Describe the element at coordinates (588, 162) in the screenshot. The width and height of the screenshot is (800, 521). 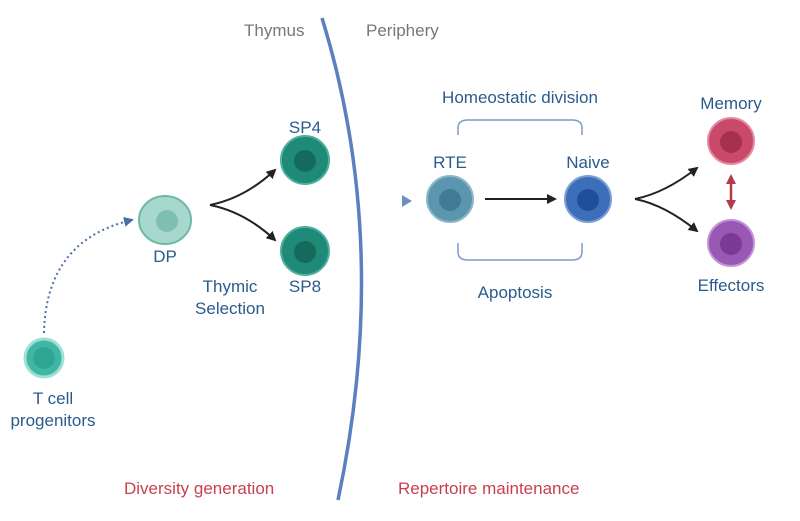
I see `naive-label: Naive` at that location.